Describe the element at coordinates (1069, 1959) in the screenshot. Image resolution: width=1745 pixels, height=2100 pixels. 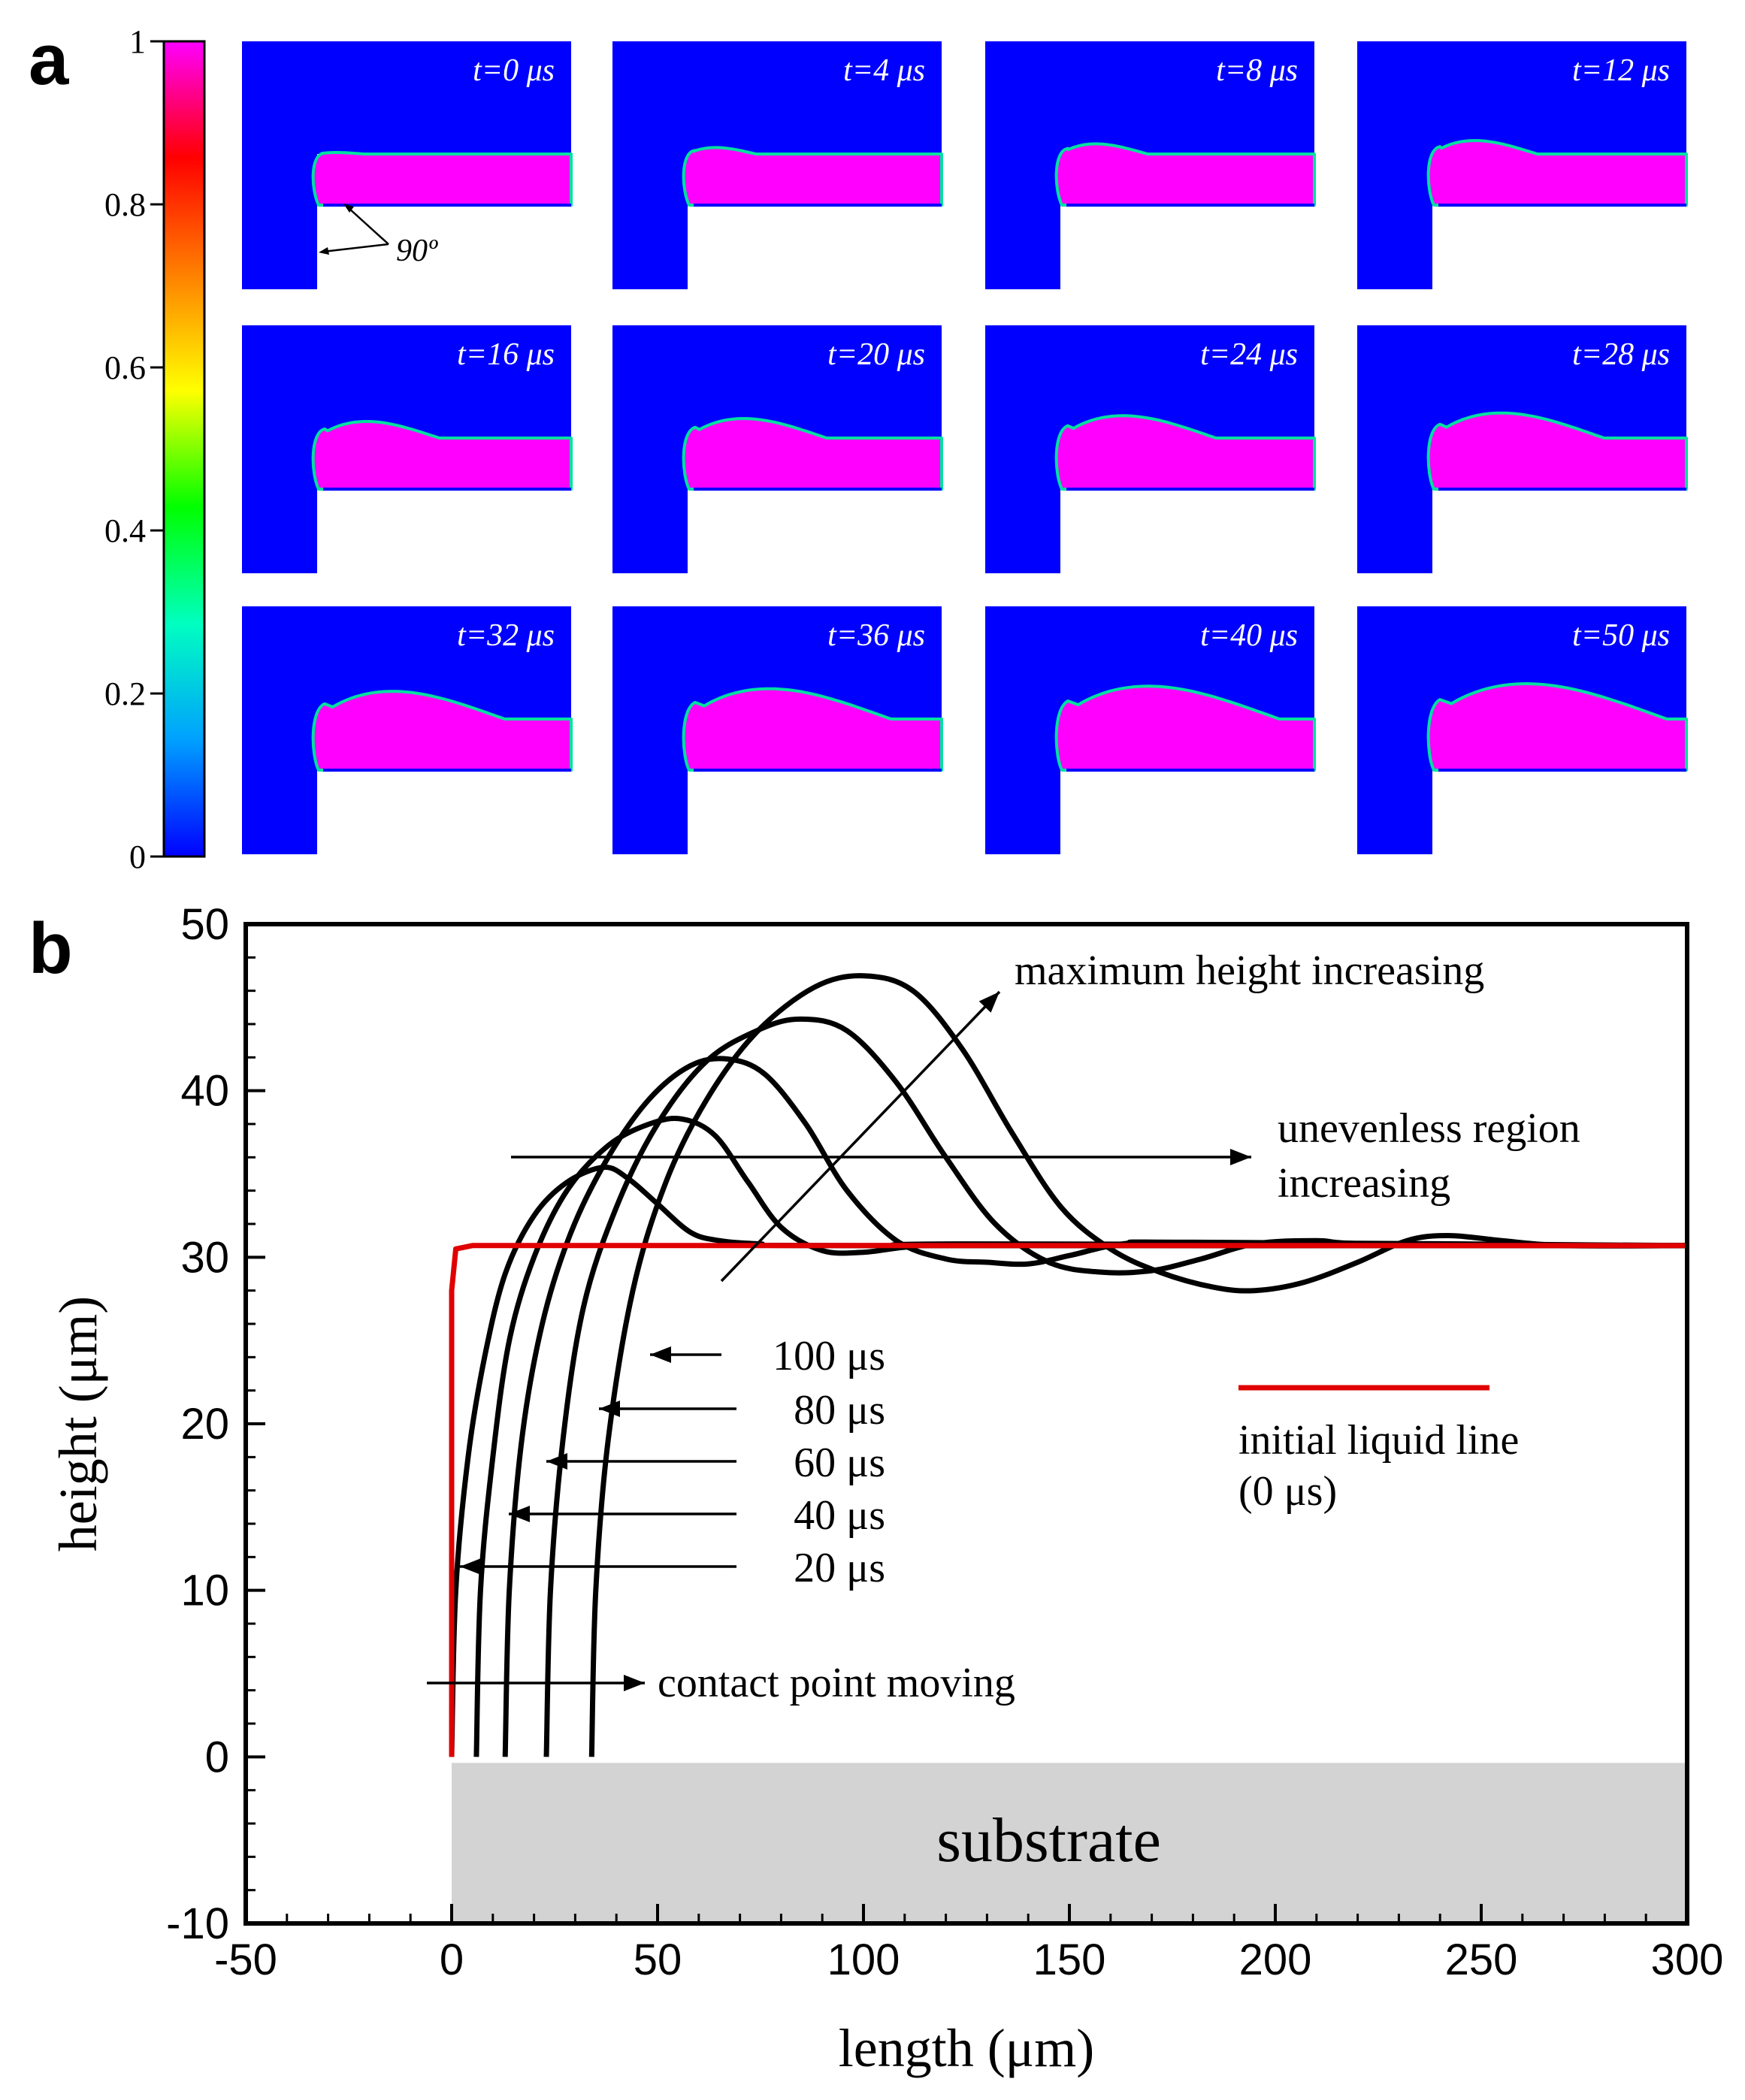
I see `x-tick-label: 150` at that location.